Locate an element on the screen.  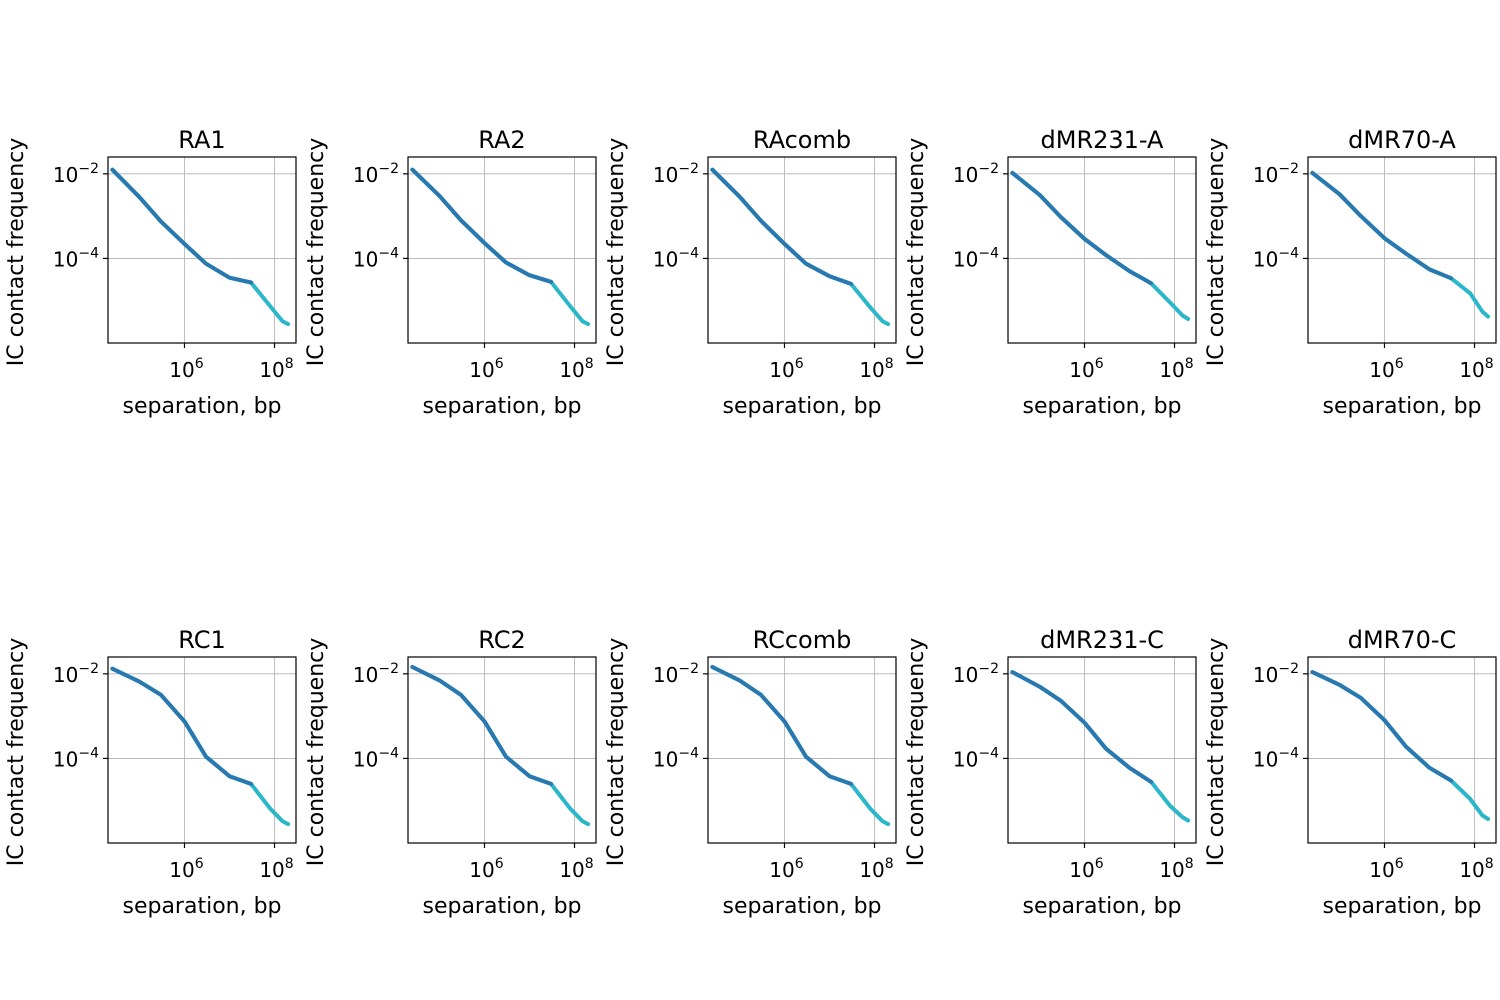
subplot-title: RC1 is located at coordinates (202, 640).